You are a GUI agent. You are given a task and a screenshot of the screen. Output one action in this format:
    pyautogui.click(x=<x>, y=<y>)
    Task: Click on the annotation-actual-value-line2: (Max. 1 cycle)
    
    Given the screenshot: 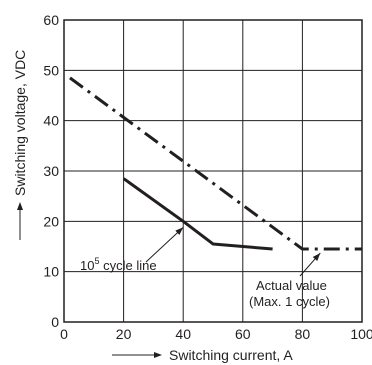 What is the action you would take?
    pyautogui.click(x=289, y=301)
    